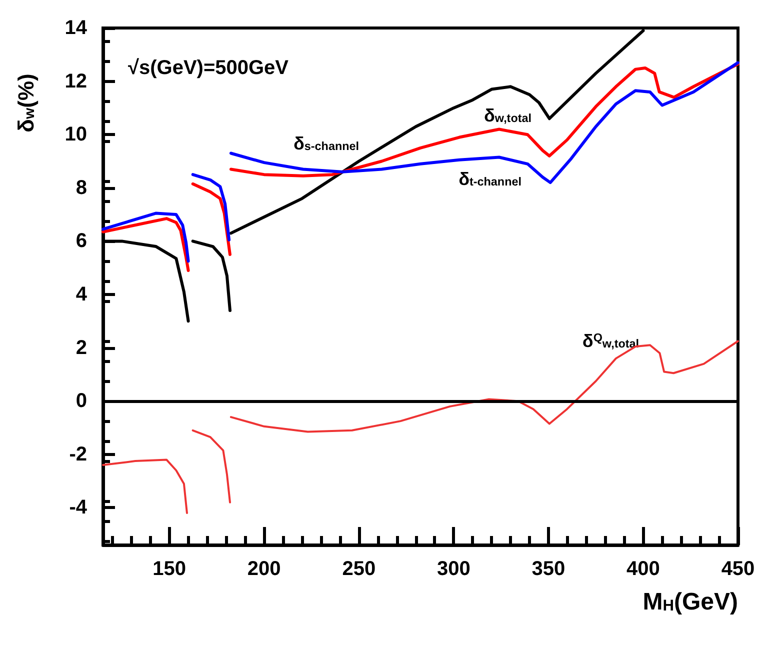 This screenshot has width=777, height=646. Describe the element at coordinates (76, 28) in the screenshot. I see `y-tick-label: 14` at that location.